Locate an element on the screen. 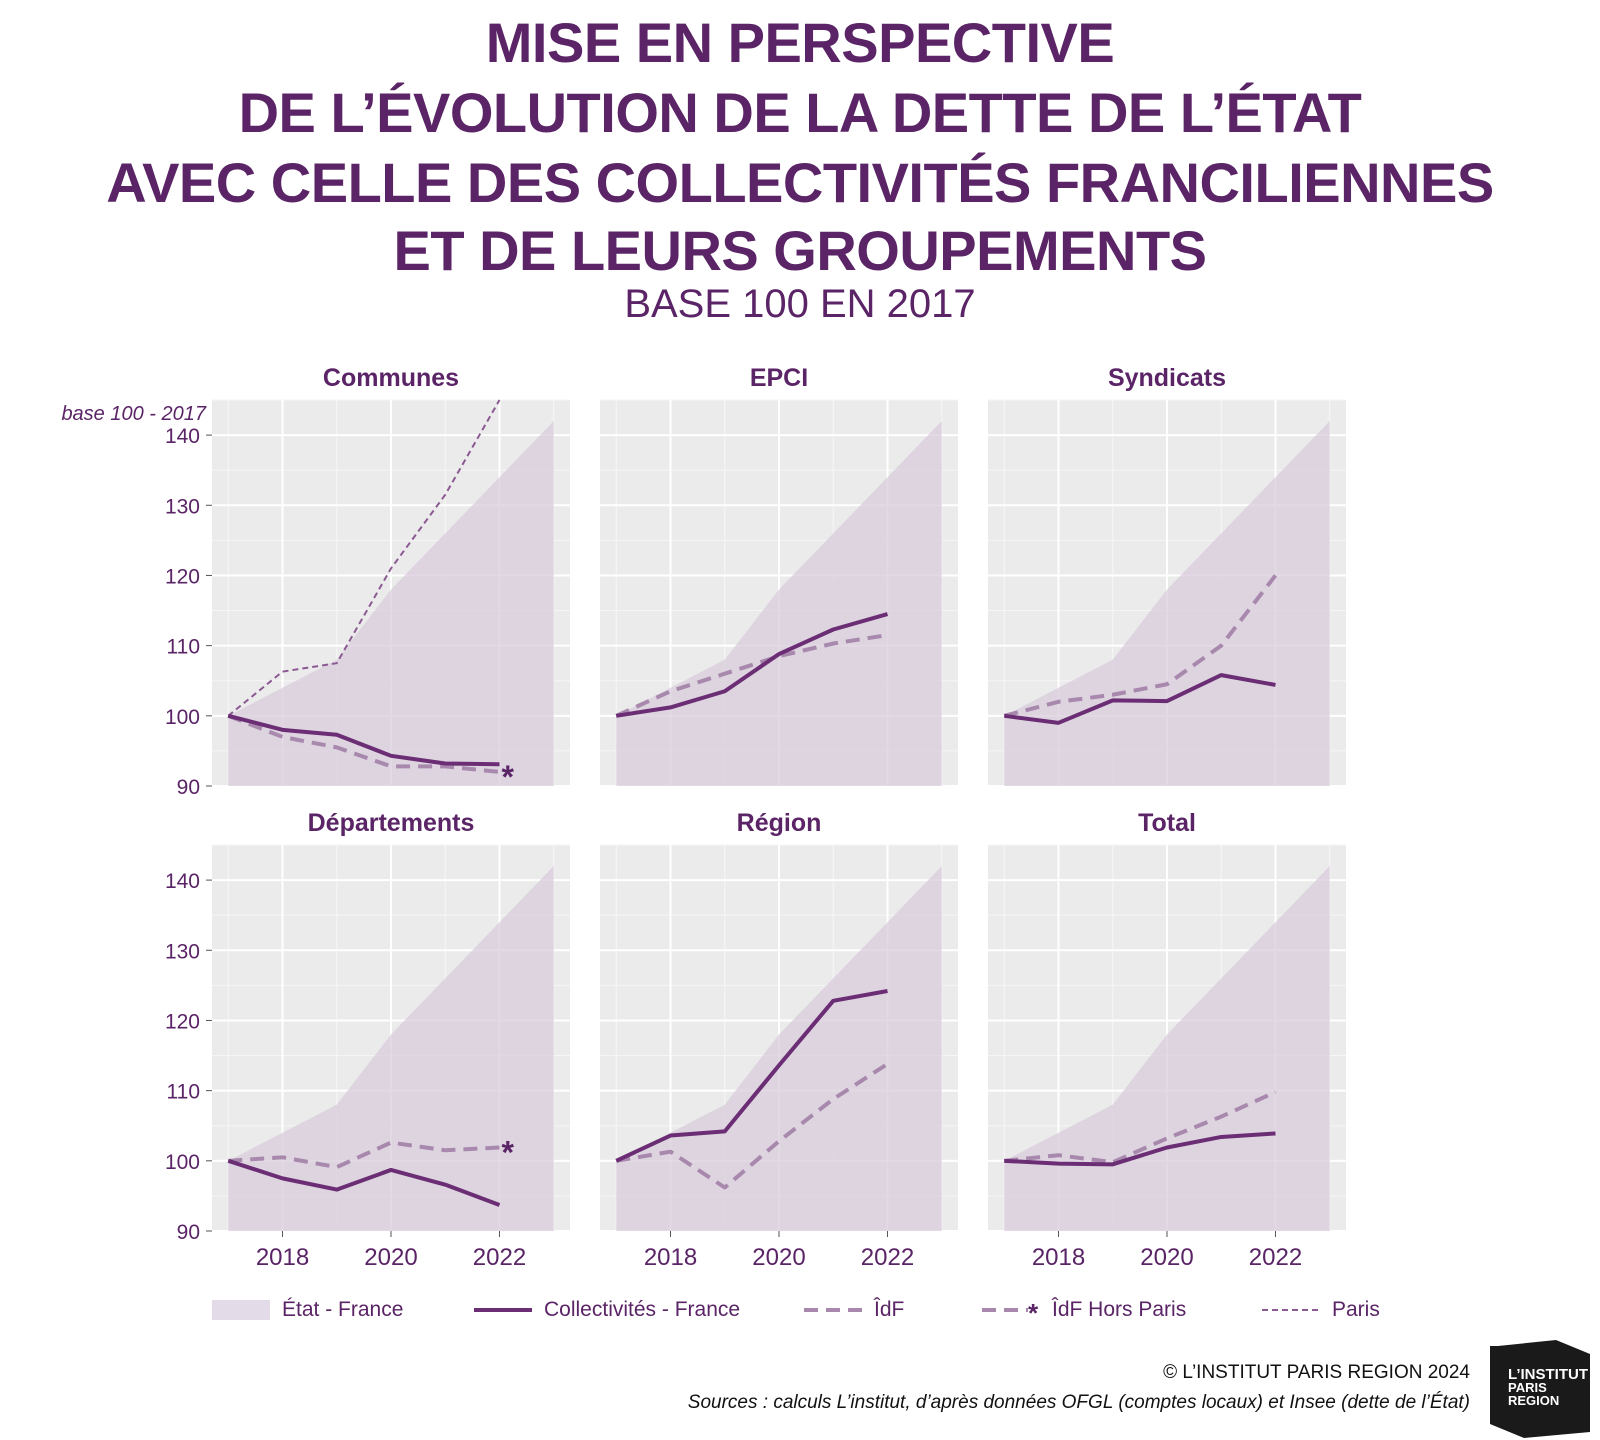 The height and width of the screenshot is (1440, 1600). panel-title: Communes is located at coordinates (391, 378).